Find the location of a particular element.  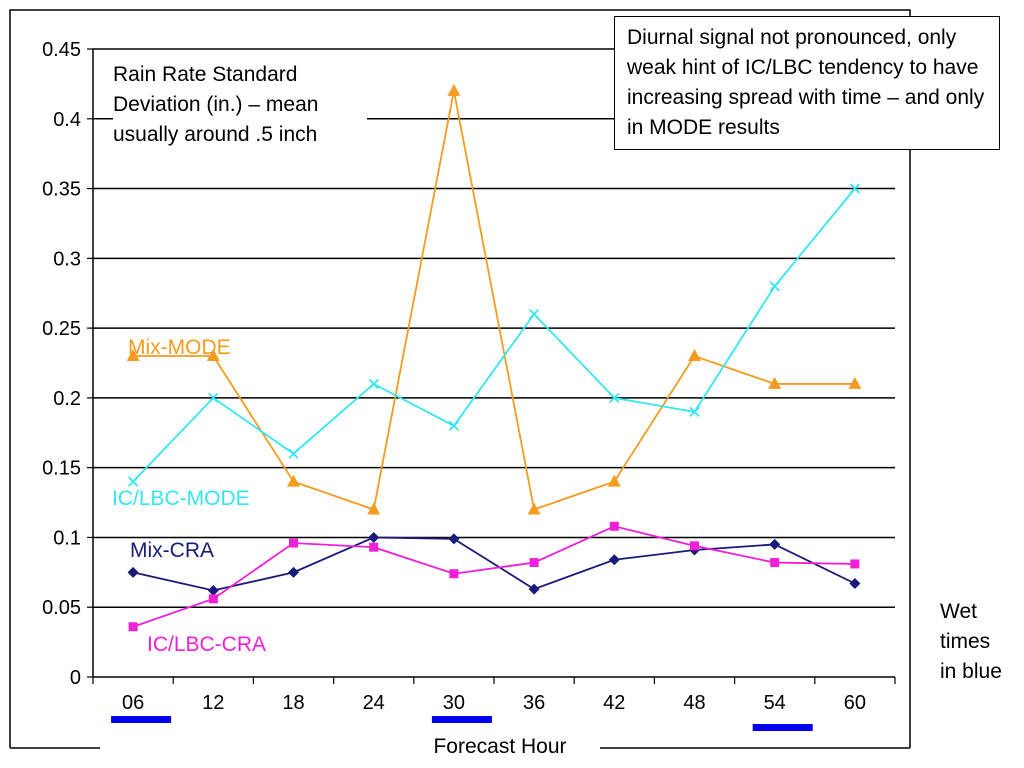

y-tick-label: 0.35 is located at coordinates (61, 190).